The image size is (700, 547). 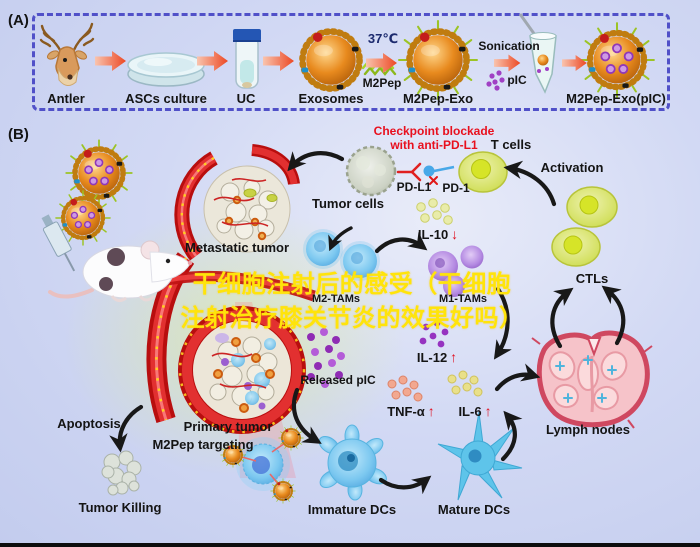 I want to click on pd-l1-label: PD-L1, so click(x=414, y=187).